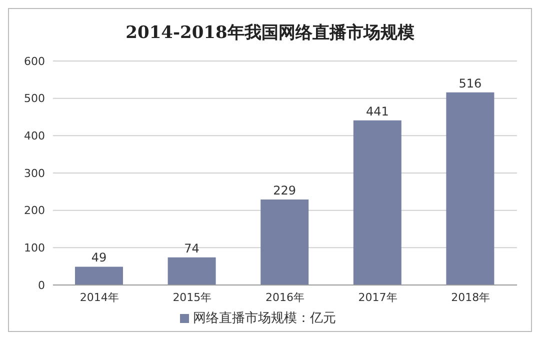 Image resolution: width=540 pixels, height=340 pixels. What do you see at coordinates (34, 61) in the screenshot?
I see `y-tick-label: 600` at bounding box center [34, 61].